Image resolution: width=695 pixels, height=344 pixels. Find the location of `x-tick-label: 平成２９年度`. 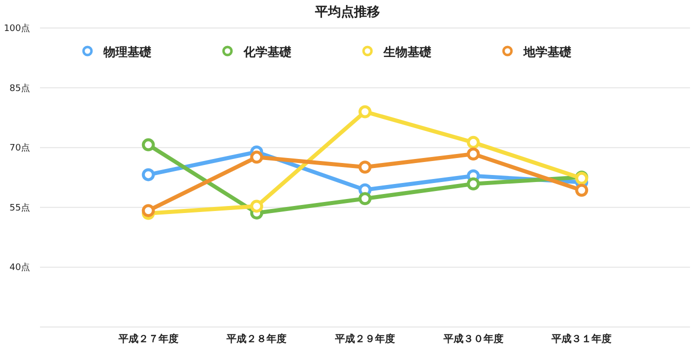

x-tick-label: 平成２９年度 is located at coordinates (364, 338).